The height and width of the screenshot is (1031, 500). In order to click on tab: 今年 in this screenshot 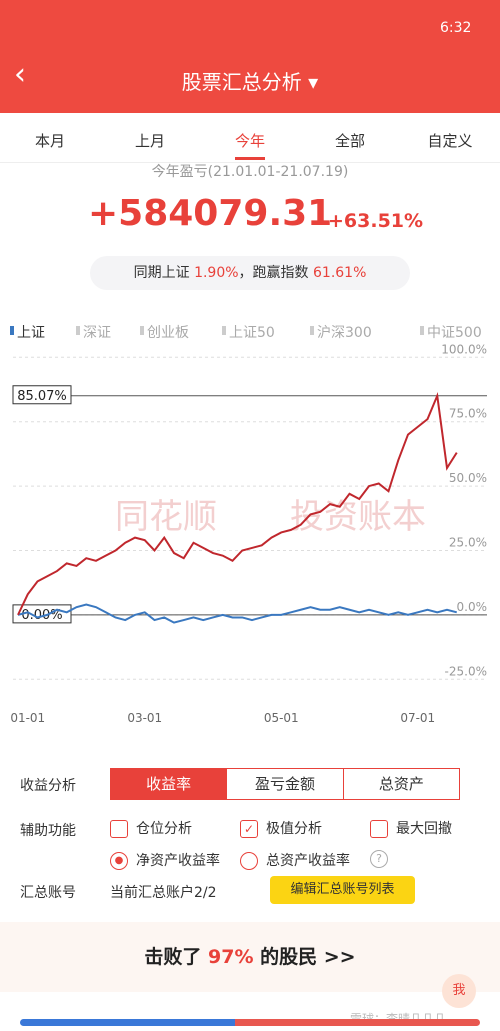, I will do `click(249, 141)`.